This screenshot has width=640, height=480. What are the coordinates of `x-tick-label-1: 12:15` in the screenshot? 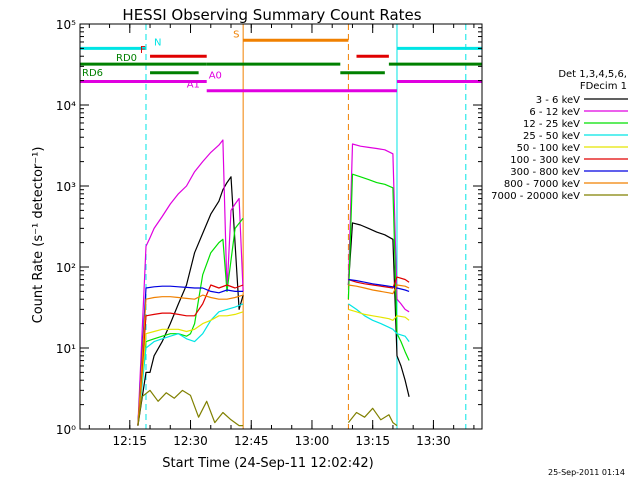 It's located at (129, 441).